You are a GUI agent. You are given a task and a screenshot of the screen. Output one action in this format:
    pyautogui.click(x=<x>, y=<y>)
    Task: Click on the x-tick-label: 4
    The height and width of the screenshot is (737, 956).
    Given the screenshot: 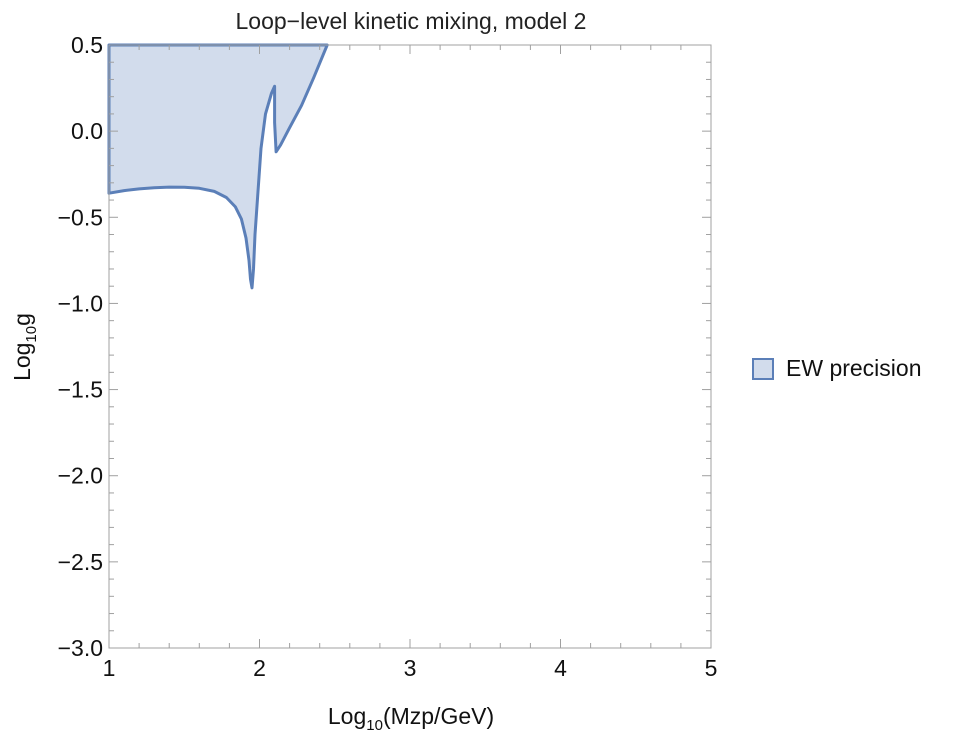 What is the action you would take?
    pyautogui.click(x=560, y=668)
    